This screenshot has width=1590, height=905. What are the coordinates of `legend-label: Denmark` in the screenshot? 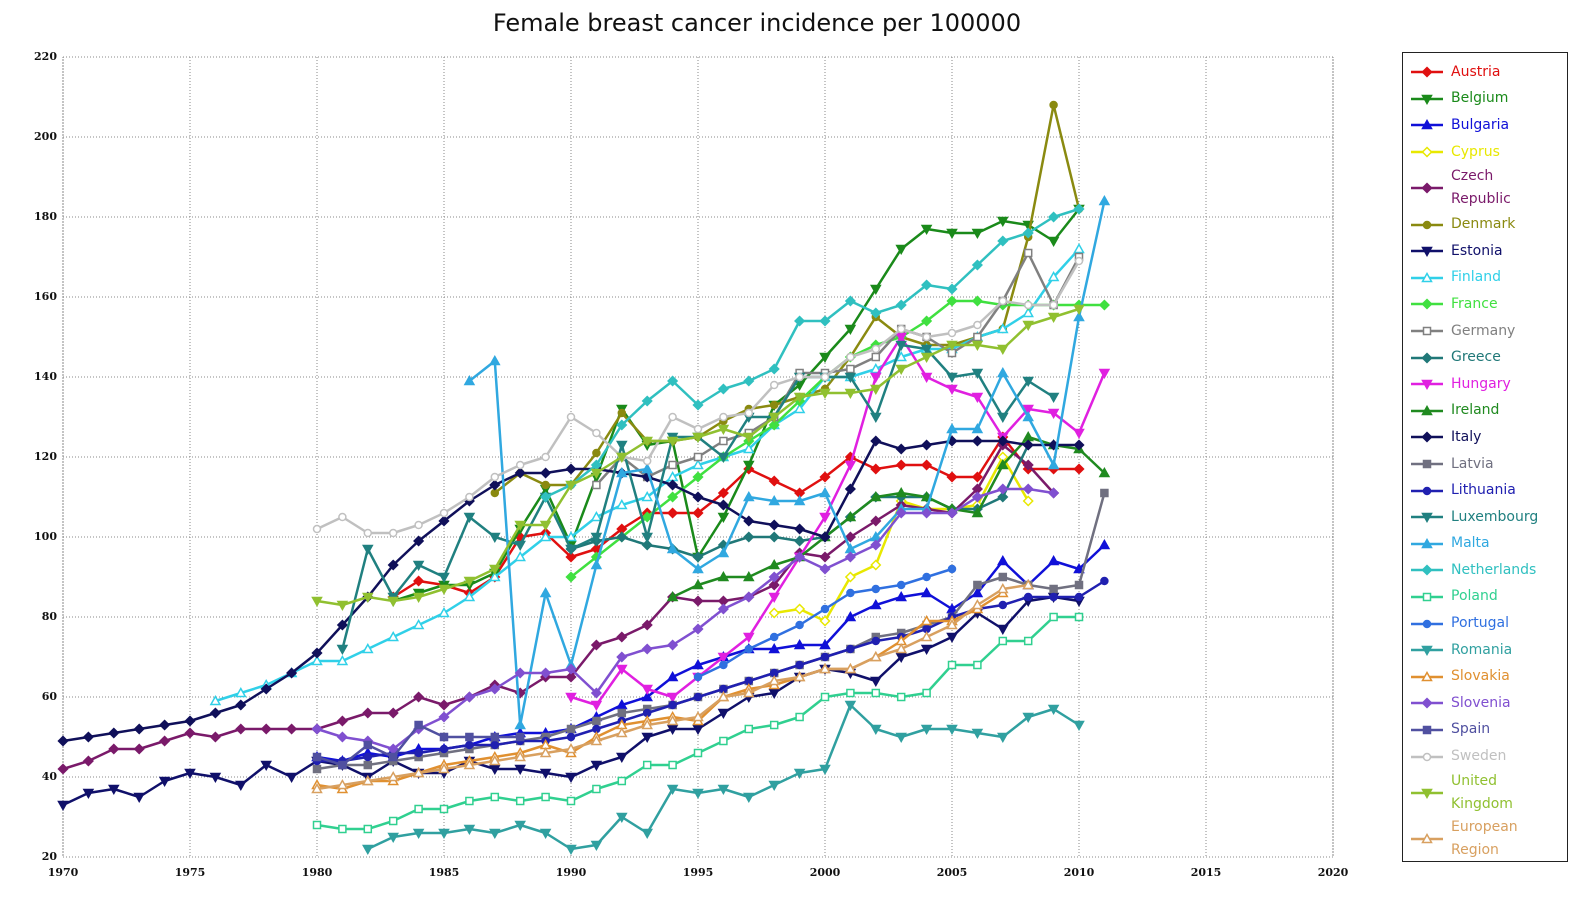 It's located at (1483, 224).